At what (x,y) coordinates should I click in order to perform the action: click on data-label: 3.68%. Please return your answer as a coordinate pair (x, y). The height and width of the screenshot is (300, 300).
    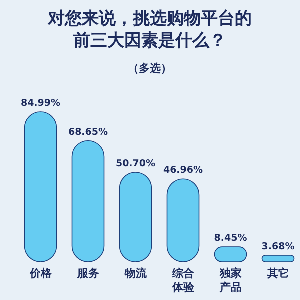
    Looking at the image, I should click on (279, 247).